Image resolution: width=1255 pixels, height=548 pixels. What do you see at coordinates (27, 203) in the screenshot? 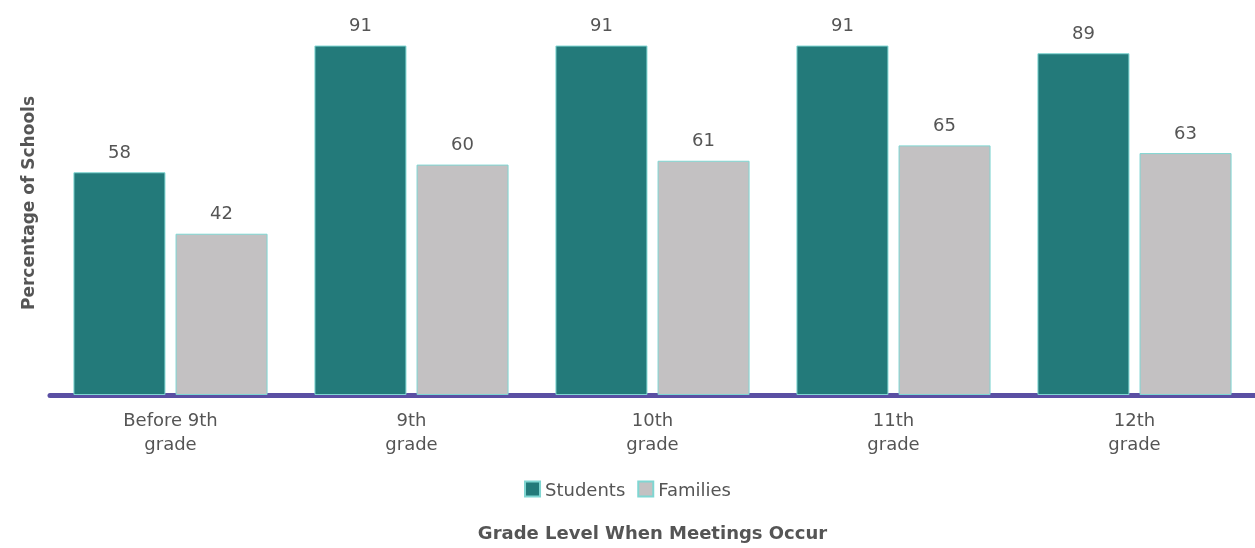
I see `y-axis-title: Percentage of Schools` at bounding box center [27, 203].